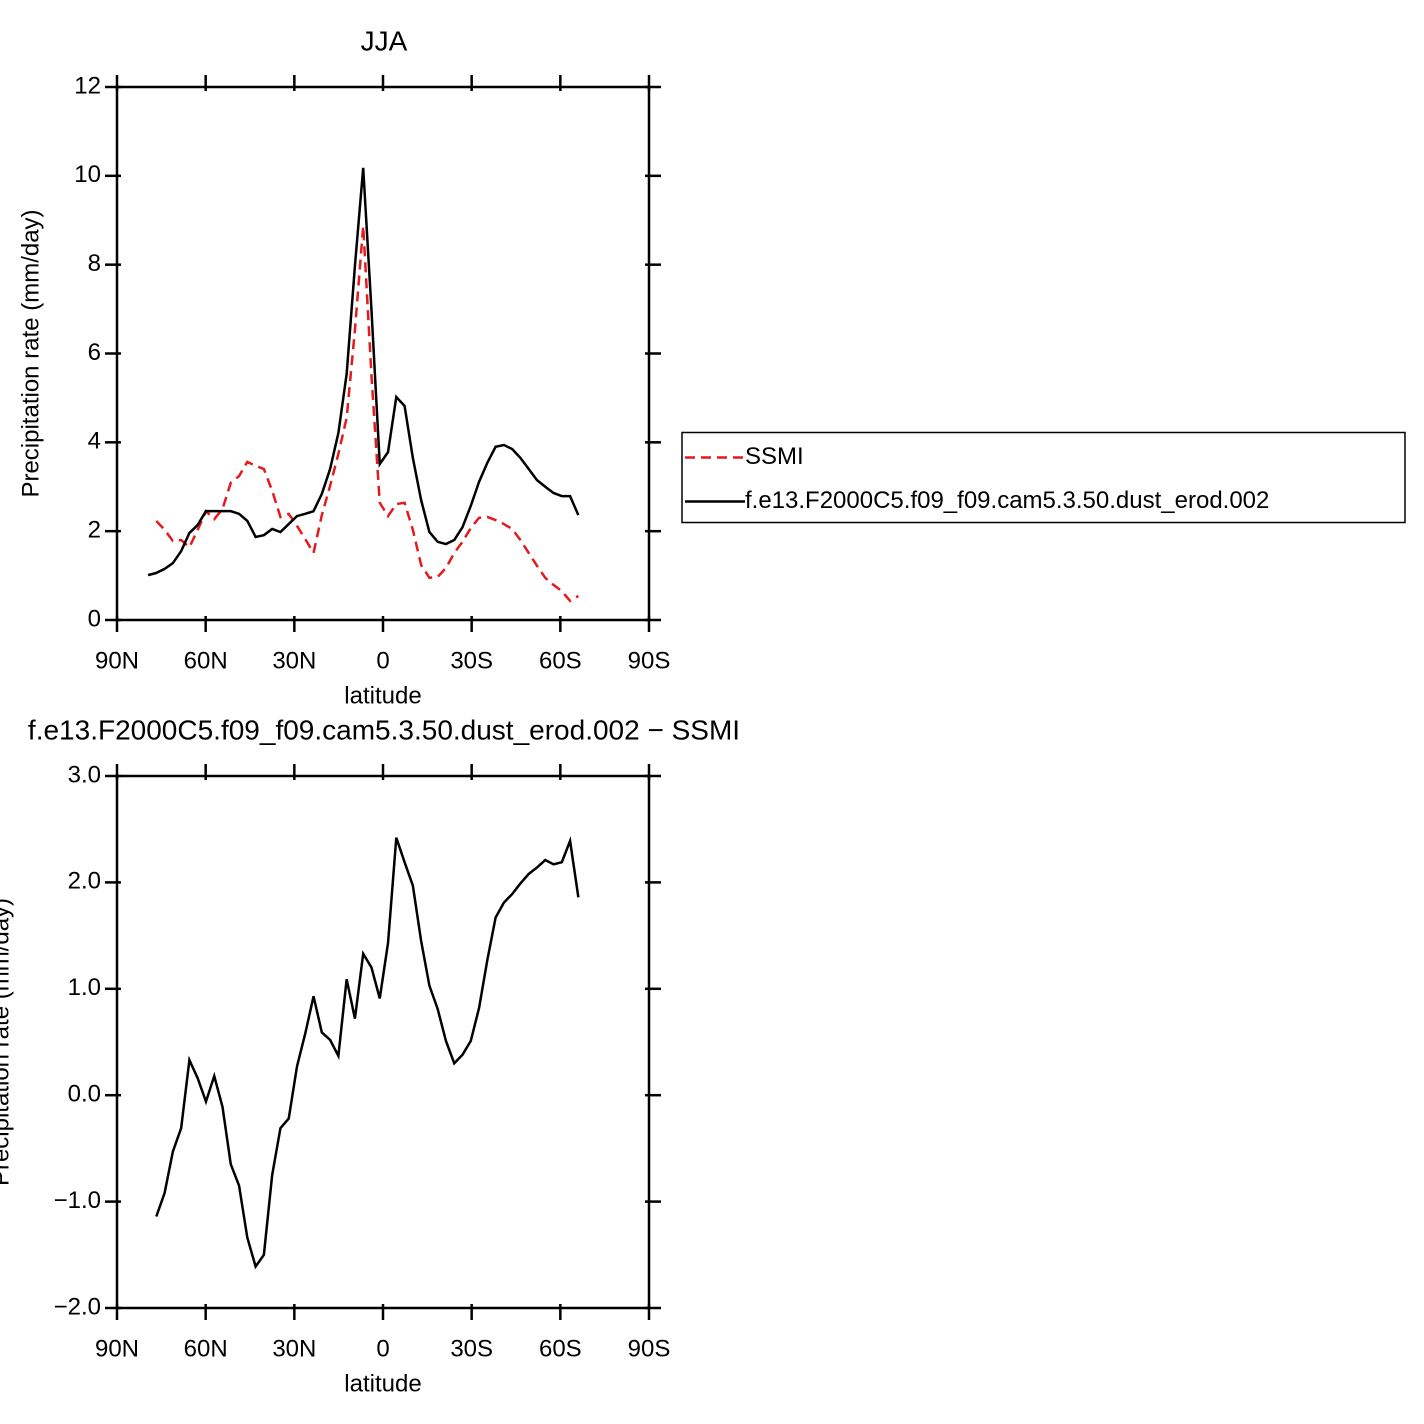 The image size is (1424, 1424). Describe the element at coordinates (94, 263) in the screenshot. I see `y-tick-label: 8` at that location.